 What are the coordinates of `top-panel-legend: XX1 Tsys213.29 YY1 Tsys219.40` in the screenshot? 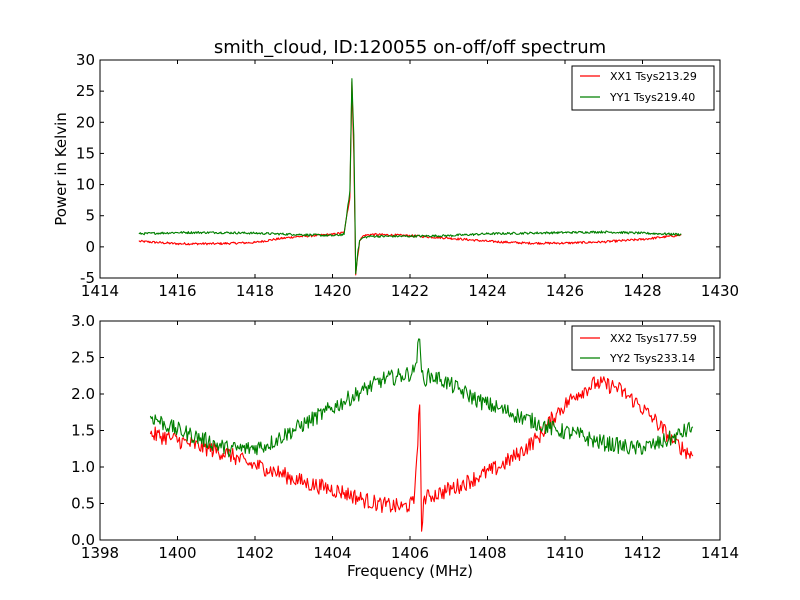 It's located at (643, 88).